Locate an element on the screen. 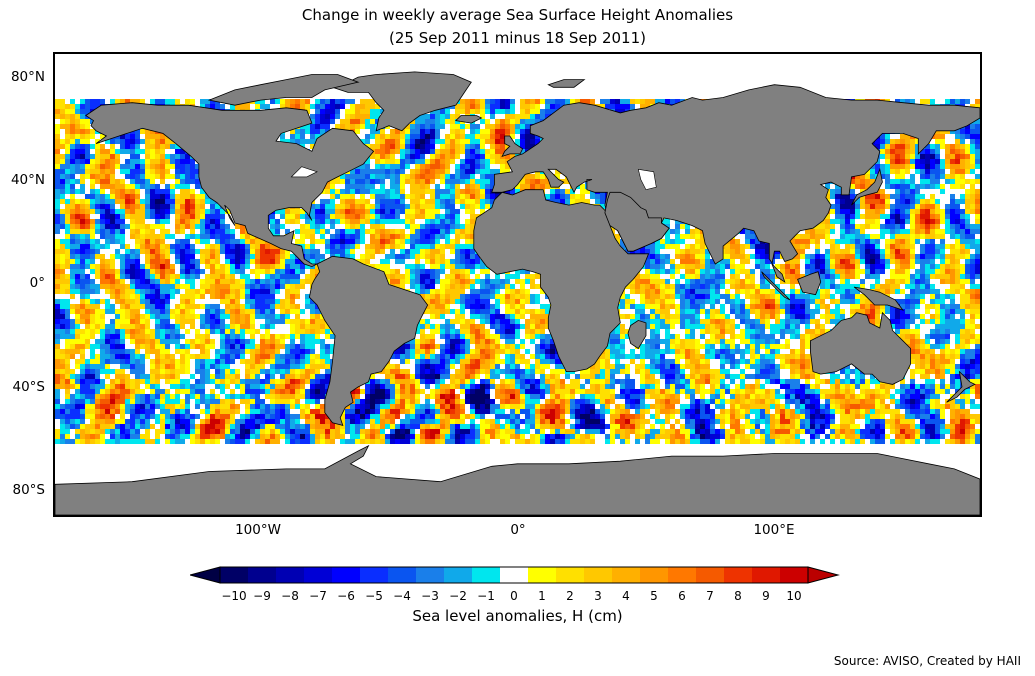  land-sumatra is located at coordinates (776, 286).